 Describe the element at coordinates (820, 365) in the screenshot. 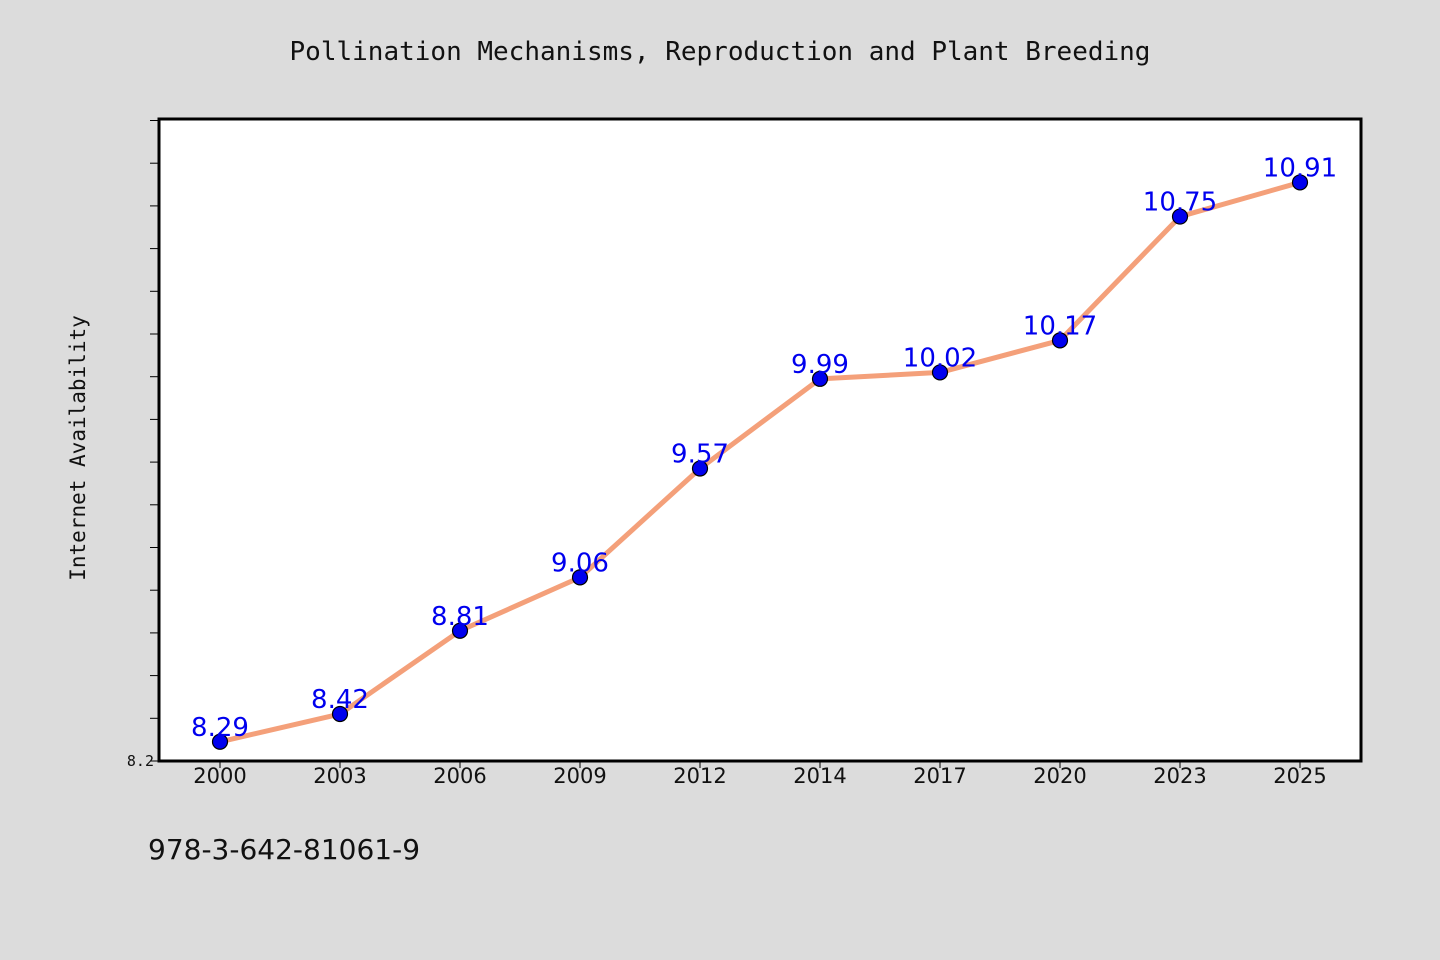

I see `data-label: 9.99` at that location.